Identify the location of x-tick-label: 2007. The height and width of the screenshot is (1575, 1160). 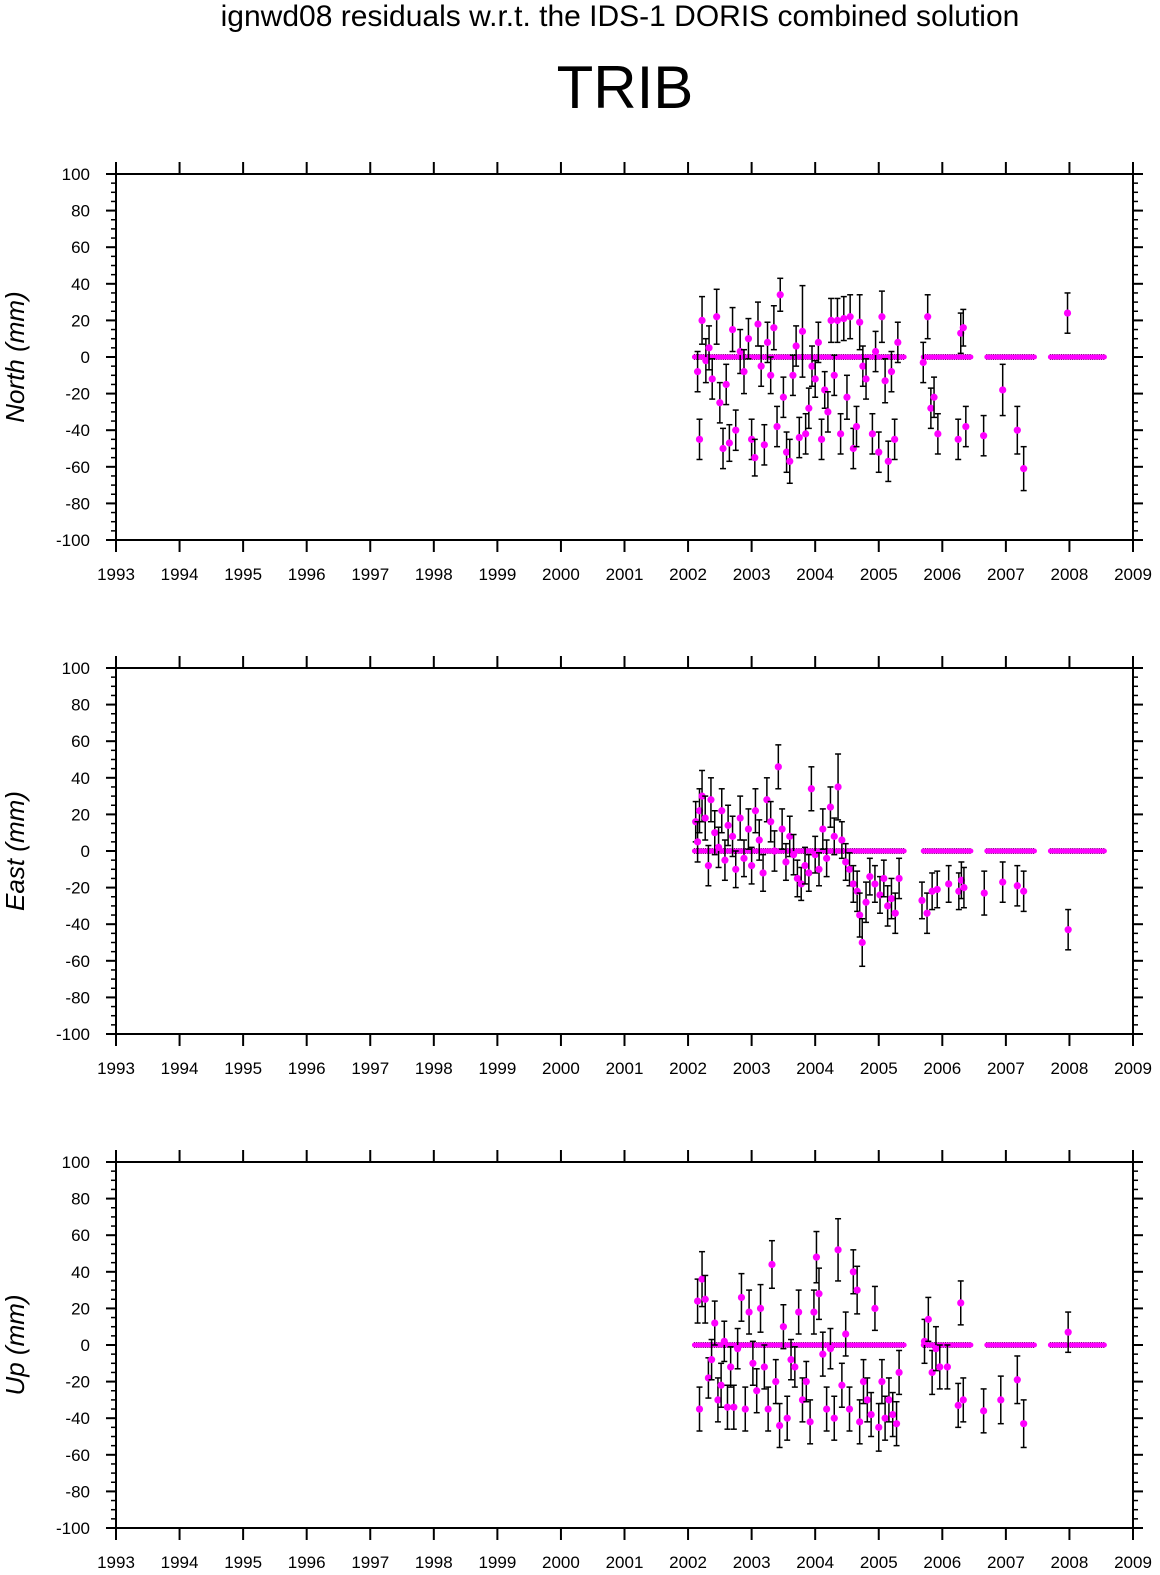
(1006, 574).